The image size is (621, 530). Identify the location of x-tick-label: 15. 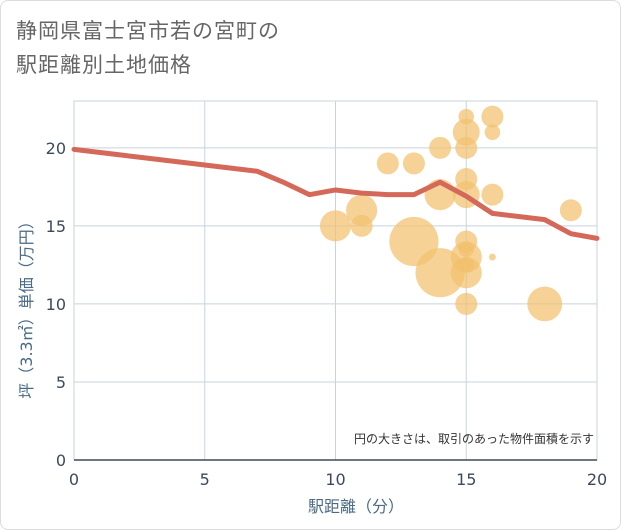
(466, 479).